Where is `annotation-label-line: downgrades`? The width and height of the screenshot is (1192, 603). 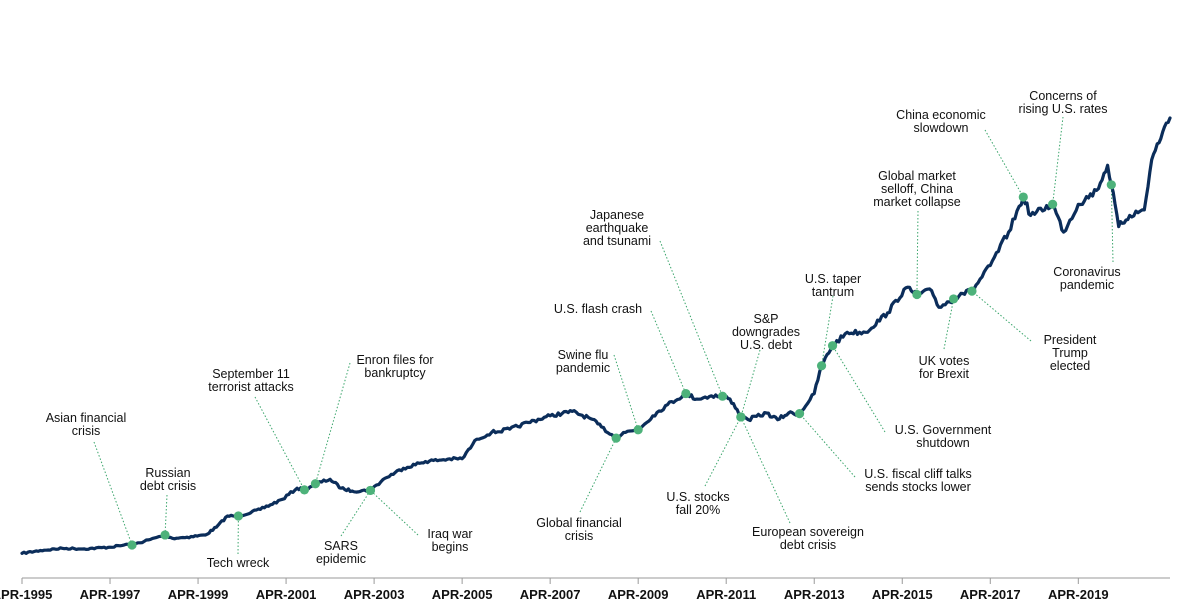 annotation-label-line: downgrades is located at coordinates (766, 332).